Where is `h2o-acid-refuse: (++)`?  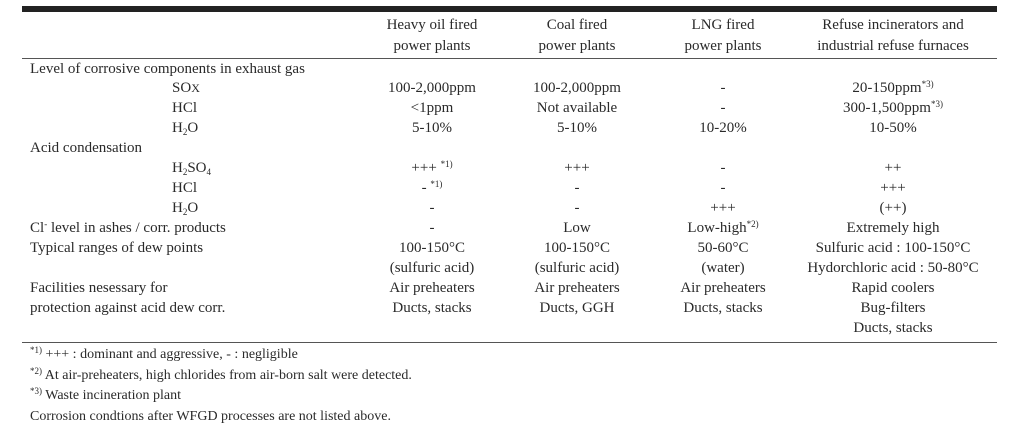
h2o-acid-refuse: (++) is located at coordinates (893, 208).